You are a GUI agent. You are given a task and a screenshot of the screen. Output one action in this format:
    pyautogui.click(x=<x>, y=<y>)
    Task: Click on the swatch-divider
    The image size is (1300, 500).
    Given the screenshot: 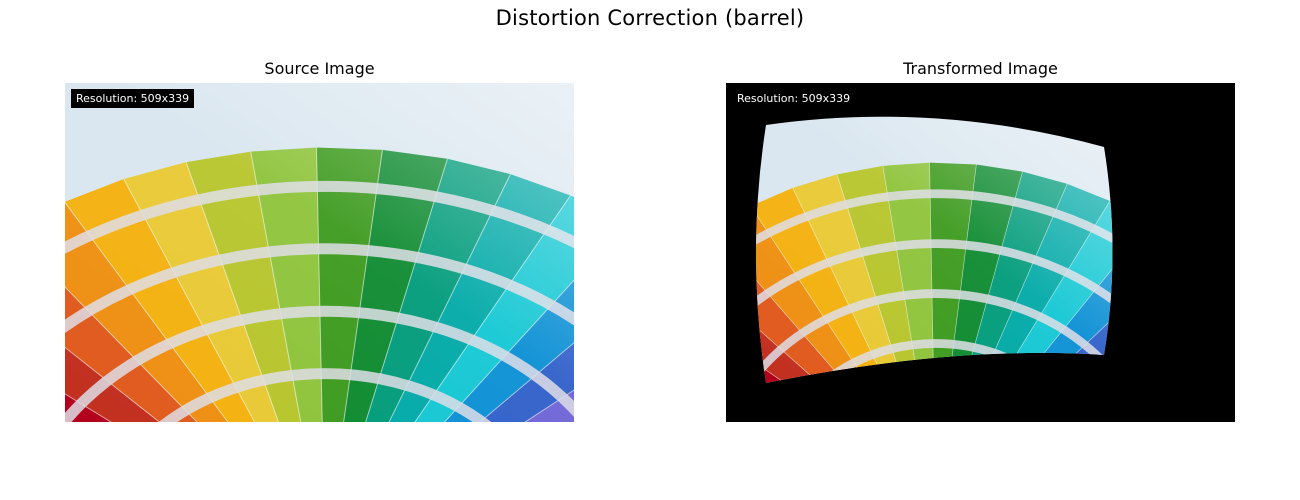 What is the action you would take?
    pyautogui.click(x=935, y=407)
    